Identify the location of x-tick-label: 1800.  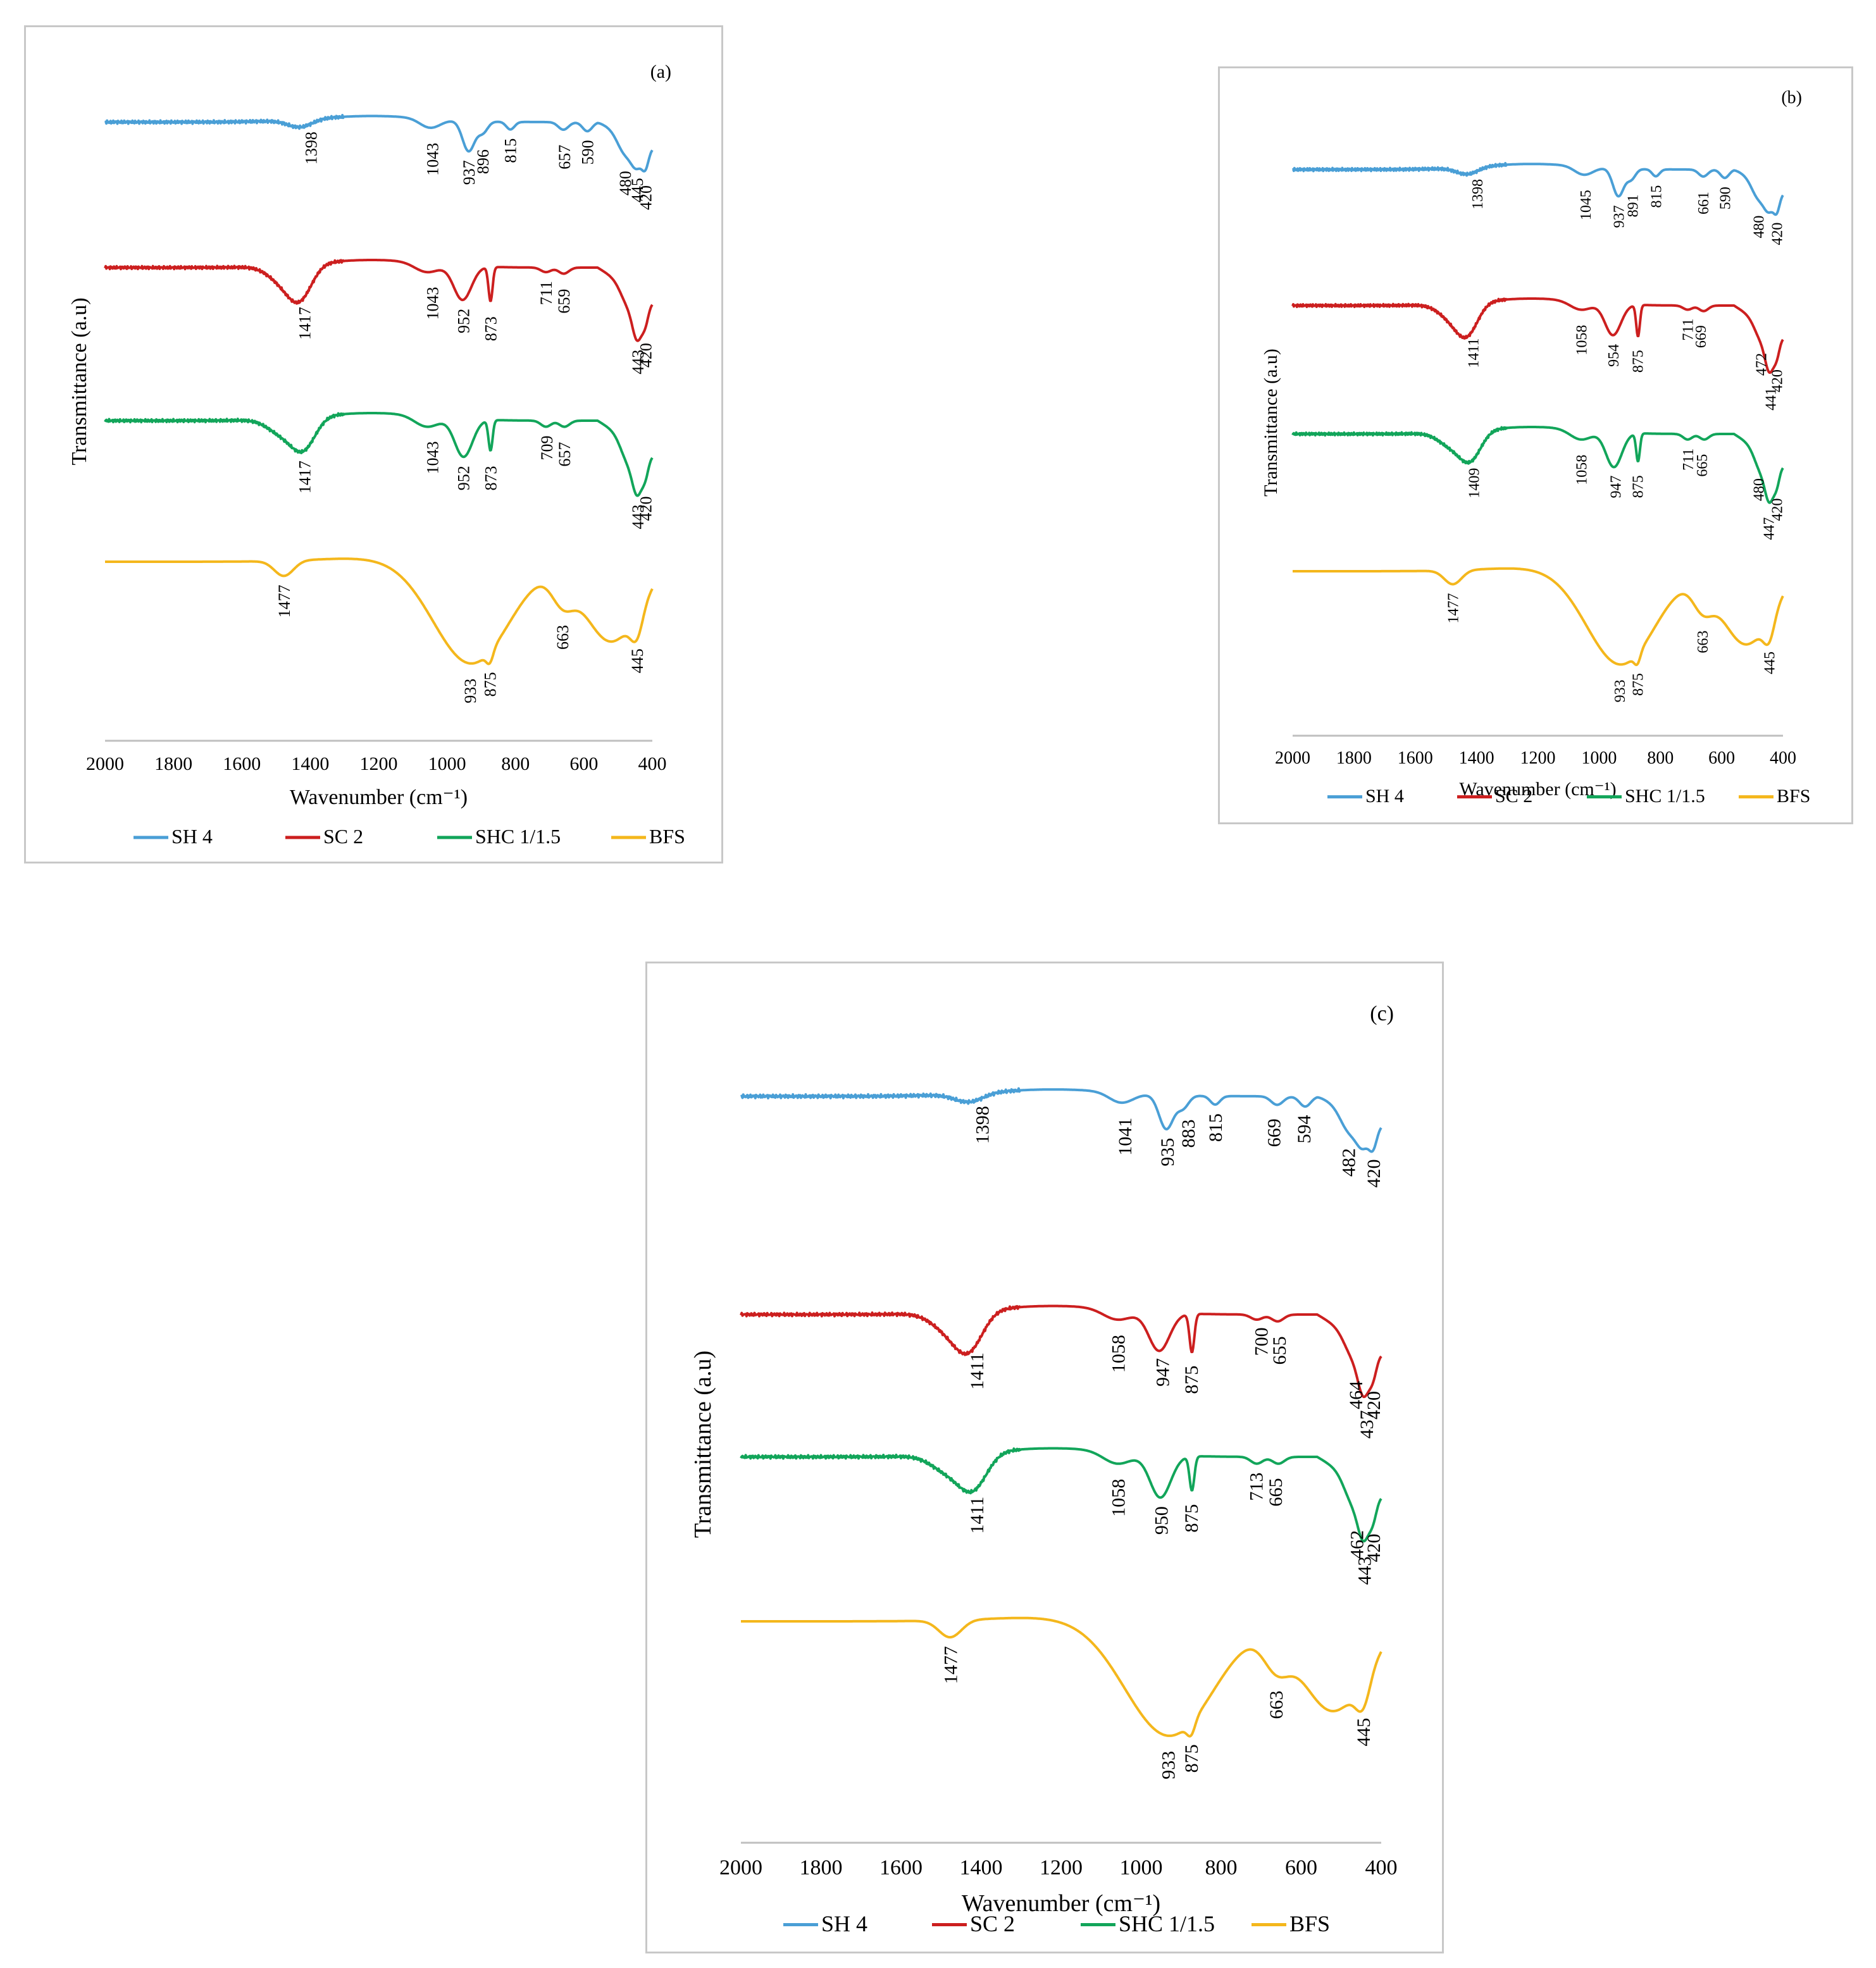
(173, 763).